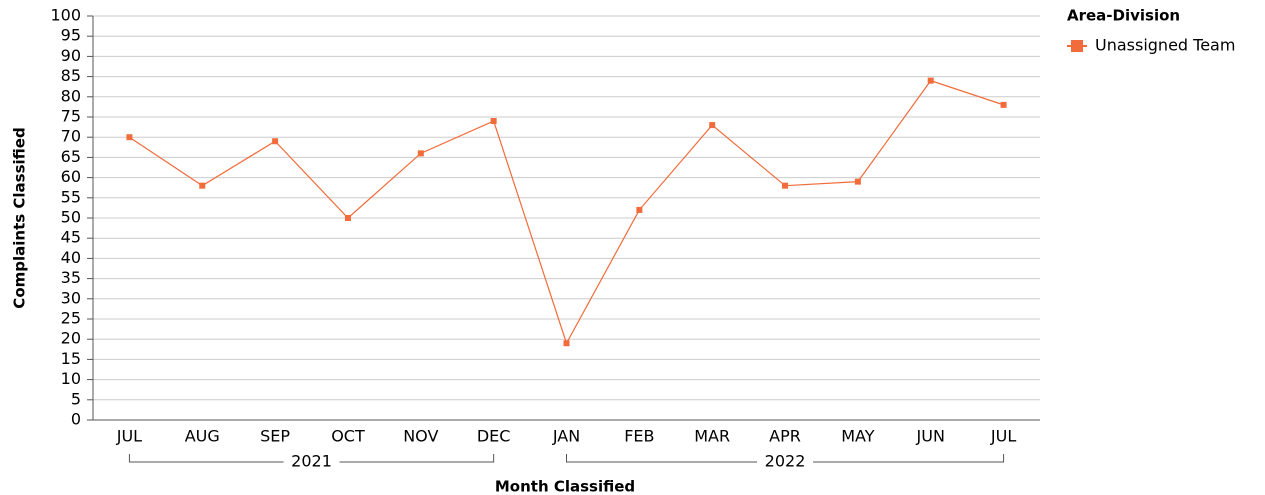 The width and height of the screenshot is (1265, 495). Describe the element at coordinates (71, 136) in the screenshot. I see `y-tick-label: 70` at that location.